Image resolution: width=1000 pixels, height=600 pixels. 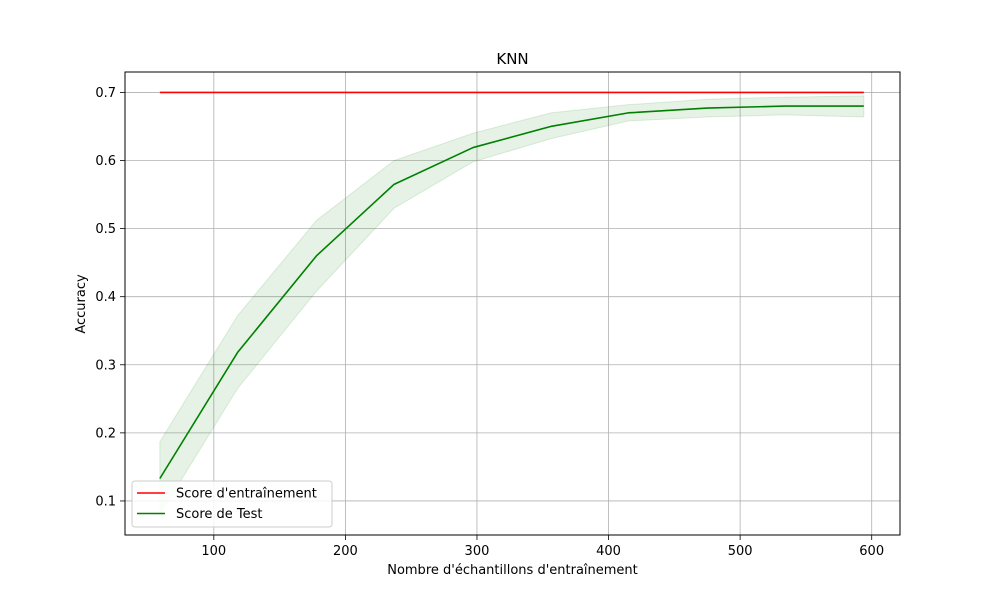 I want to click on x-tick-label: 600, so click(x=871, y=551).